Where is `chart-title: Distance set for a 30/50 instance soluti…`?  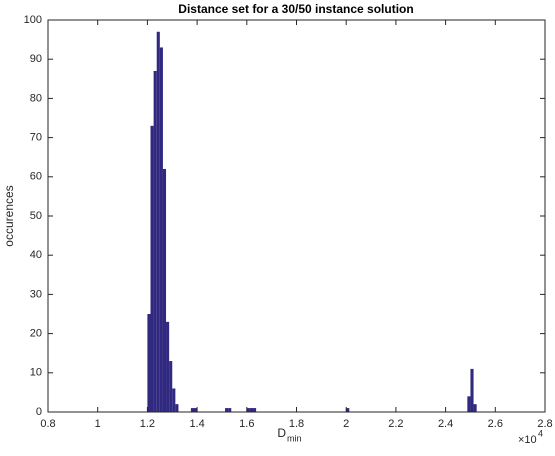
chart-title: Distance set for a 30/50 instance soluti… is located at coordinates (295, 9).